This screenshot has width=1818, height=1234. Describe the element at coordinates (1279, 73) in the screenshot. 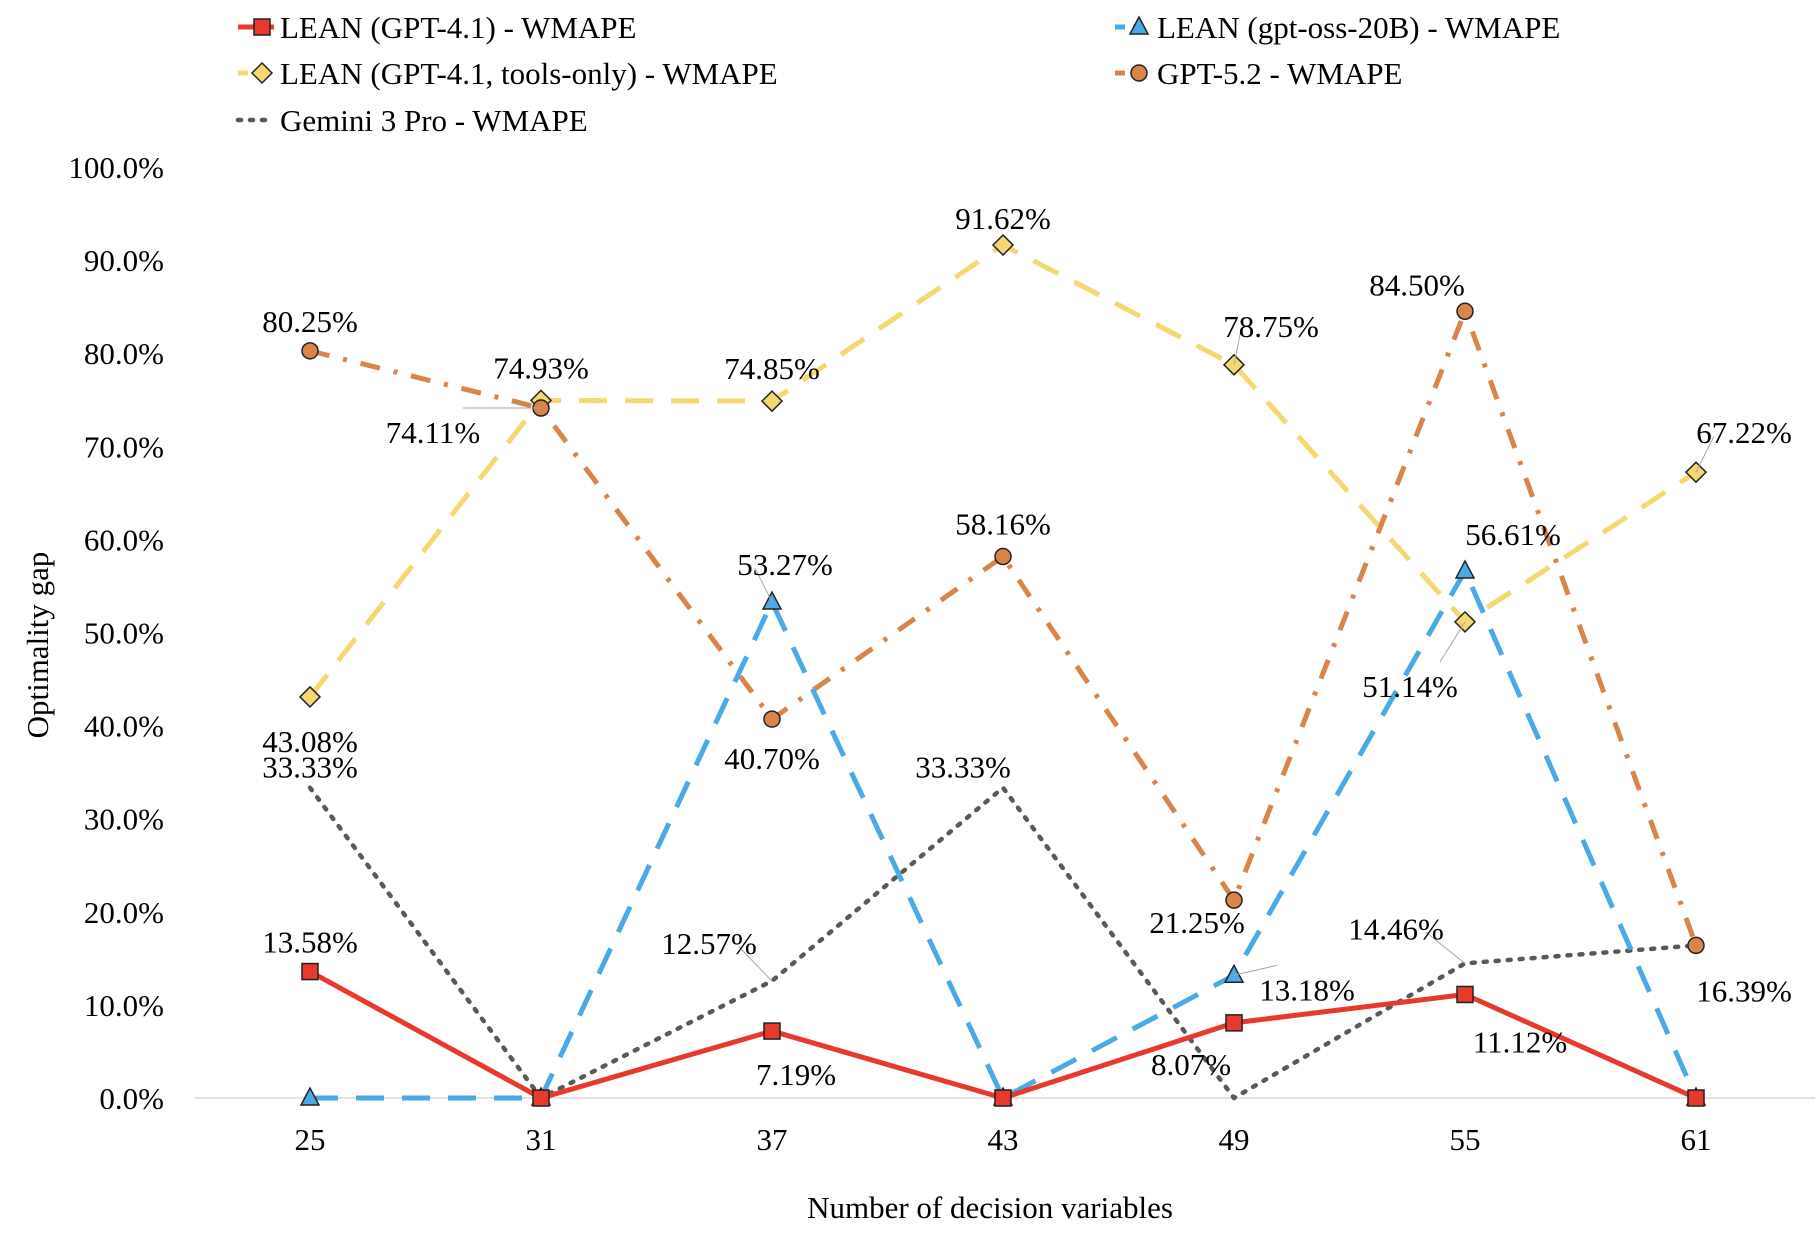

I see `legend-label: GPT-5.2 - WMAPE` at that location.